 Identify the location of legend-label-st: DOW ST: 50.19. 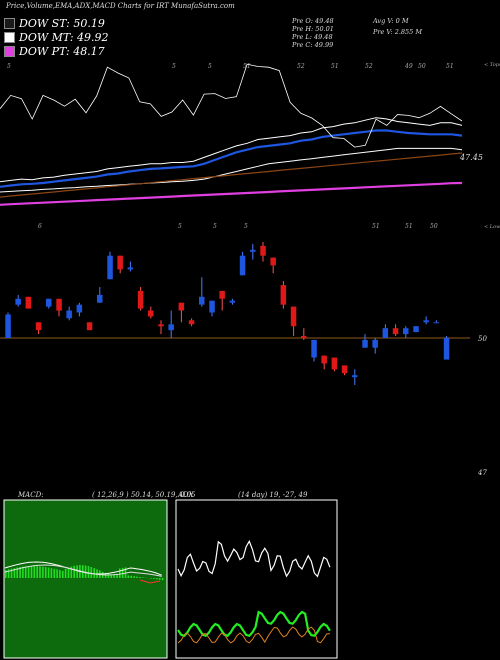
(62, 23).